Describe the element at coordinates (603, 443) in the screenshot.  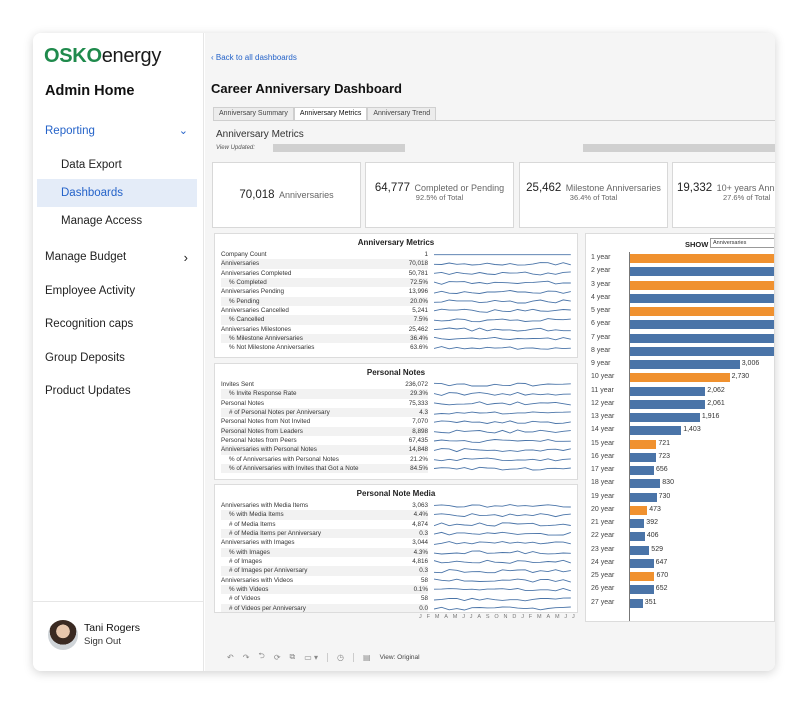
I see `bar-label: 15 year` at that location.